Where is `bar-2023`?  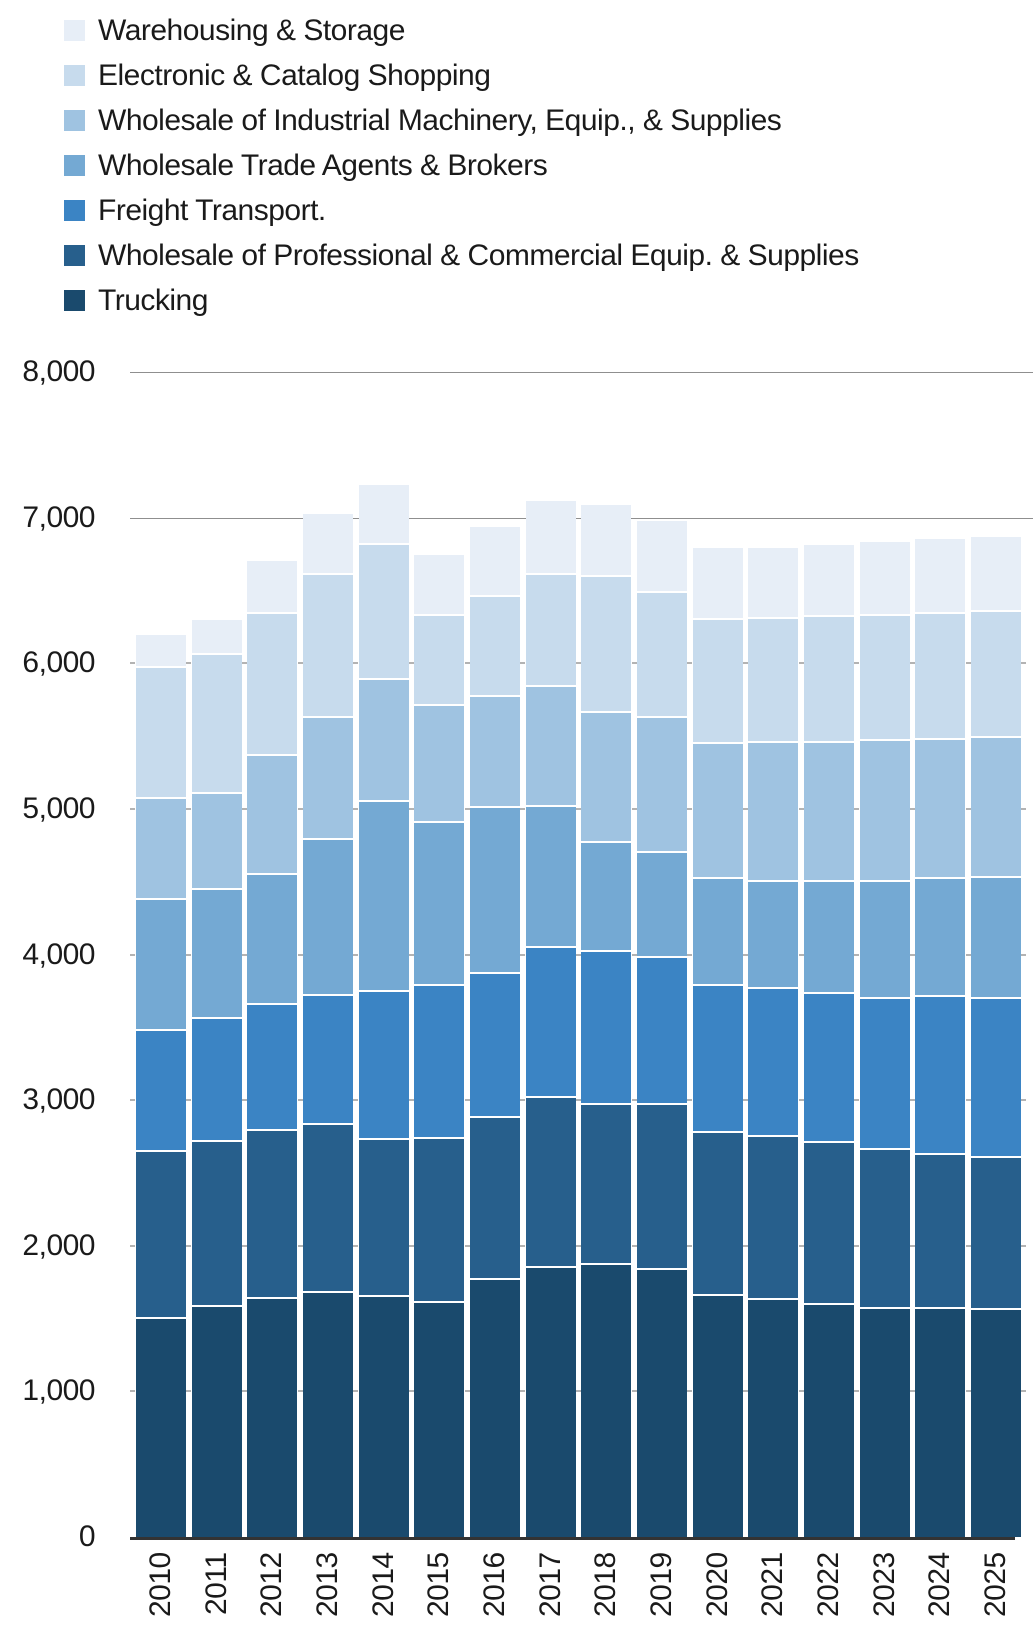 bar-2023 is located at coordinates (884, 1038).